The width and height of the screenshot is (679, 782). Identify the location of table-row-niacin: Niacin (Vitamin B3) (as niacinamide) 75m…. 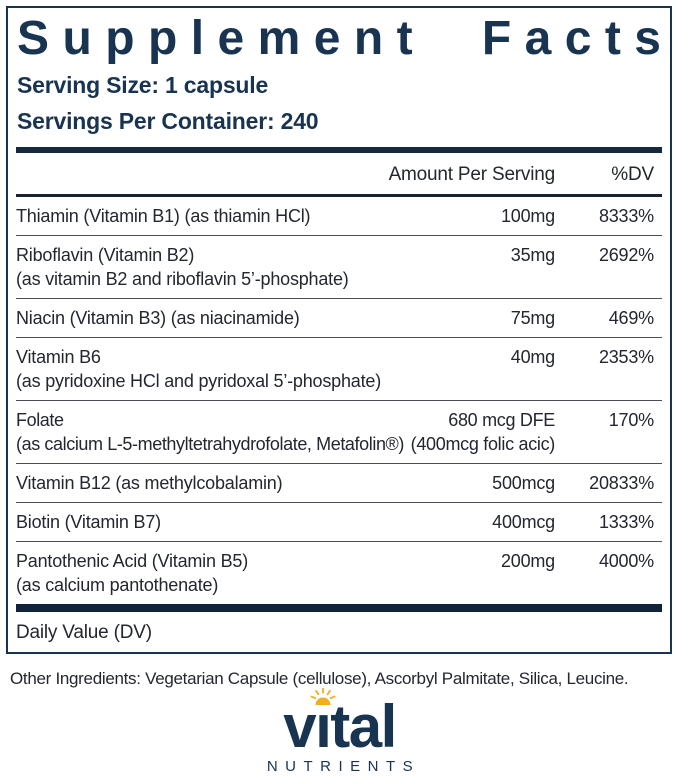
(339, 317).